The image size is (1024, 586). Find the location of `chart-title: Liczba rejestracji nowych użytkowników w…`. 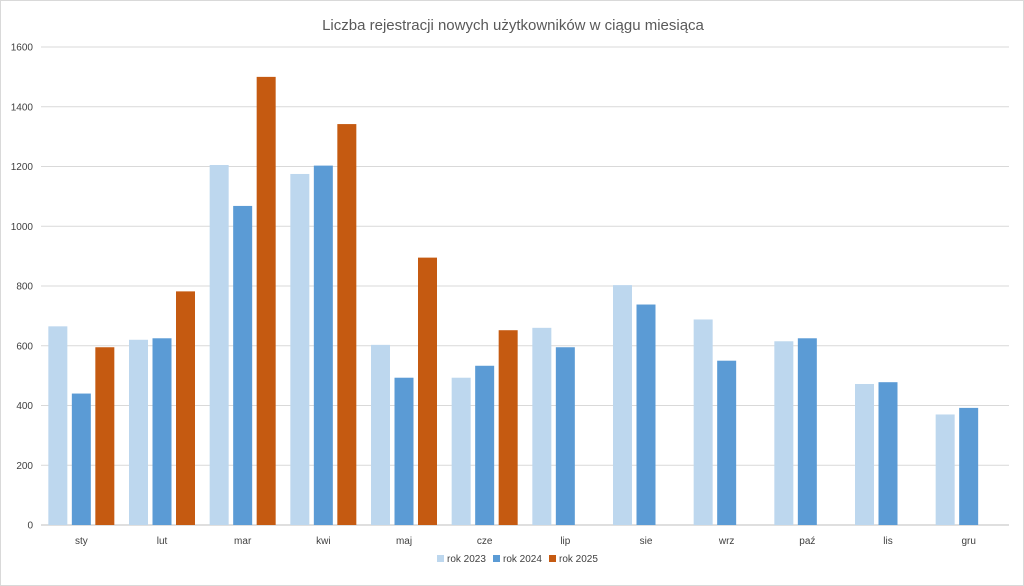

chart-title: Liczba rejestracji nowych użytkowników w… is located at coordinates (513, 25).